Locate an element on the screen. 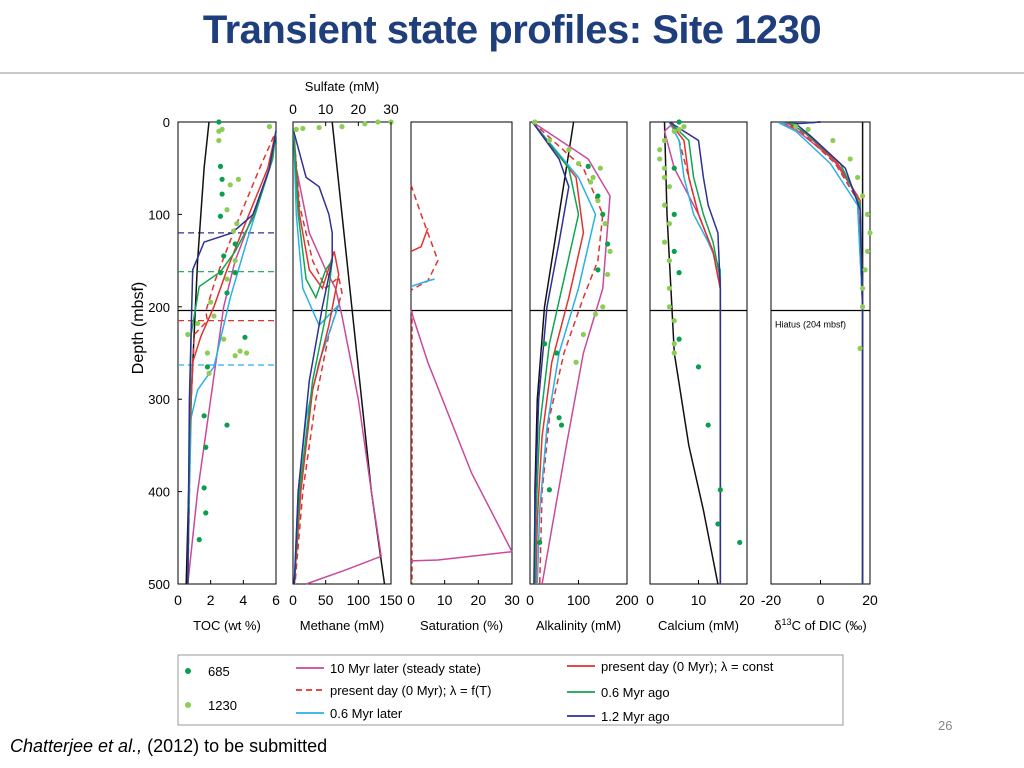 This screenshot has height=768, width=1024. x-tick-label: 20 is located at coordinates (747, 600).